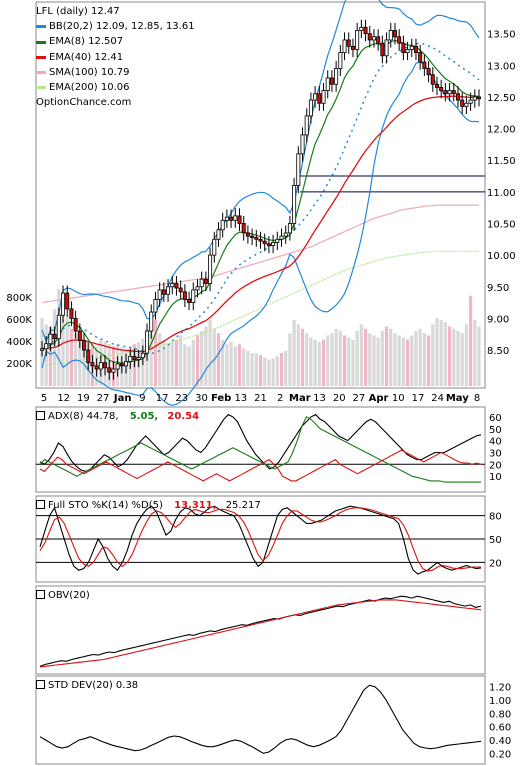 This screenshot has width=526, height=766. What do you see at coordinates (495, 540) in the screenshot?
I see `sto-panel-axis-label: 50` at bounding box center [495, 540].